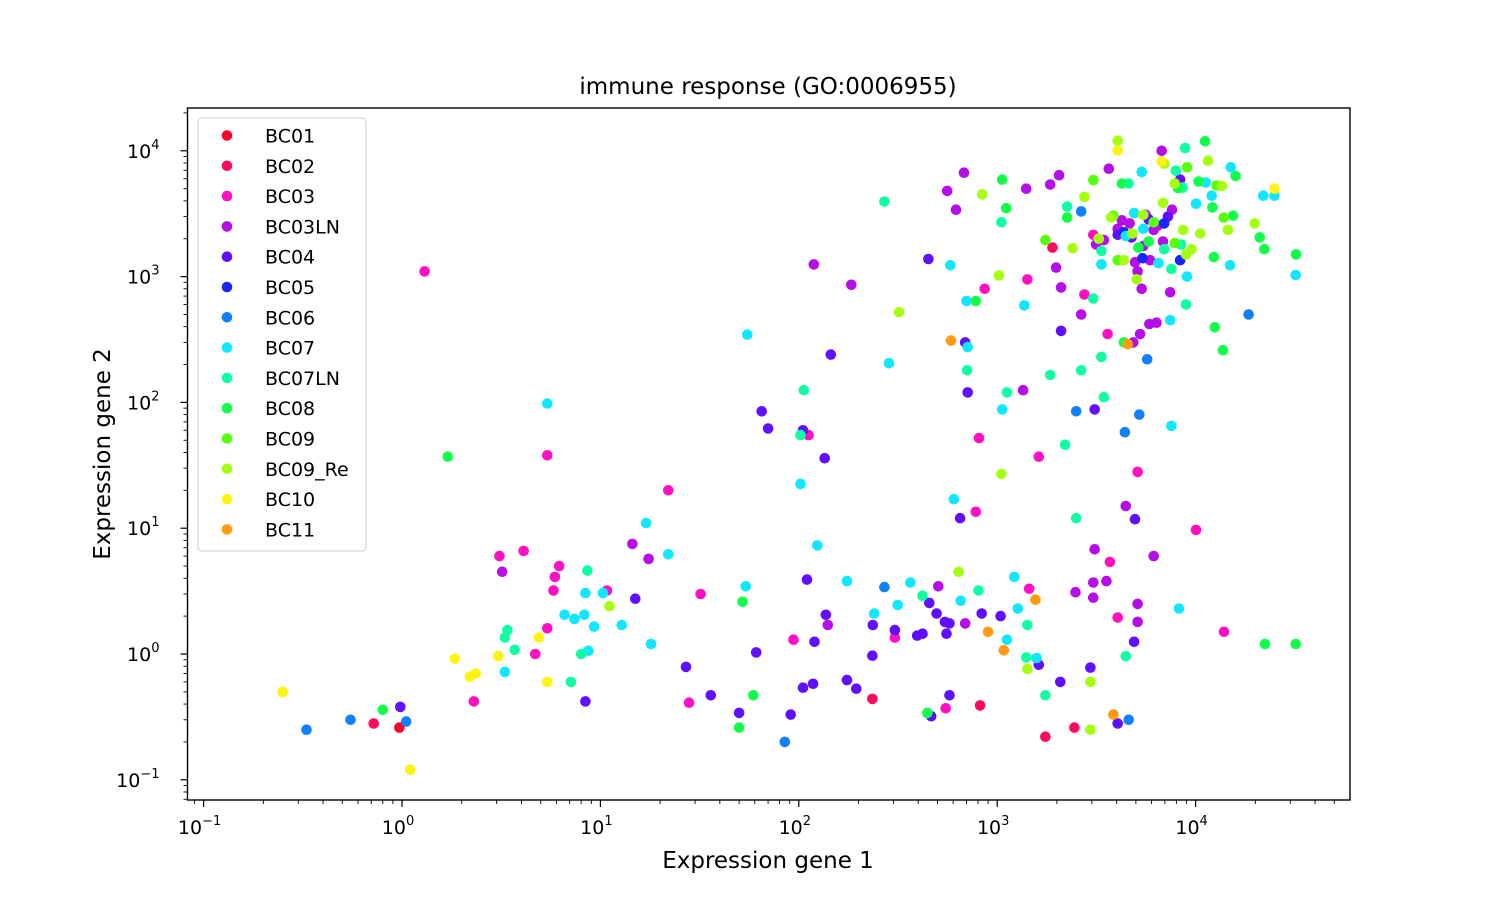 This screenshot has height=900, width=1500. I want to click on legend-label-bc08: BC08, so click(290, 409).